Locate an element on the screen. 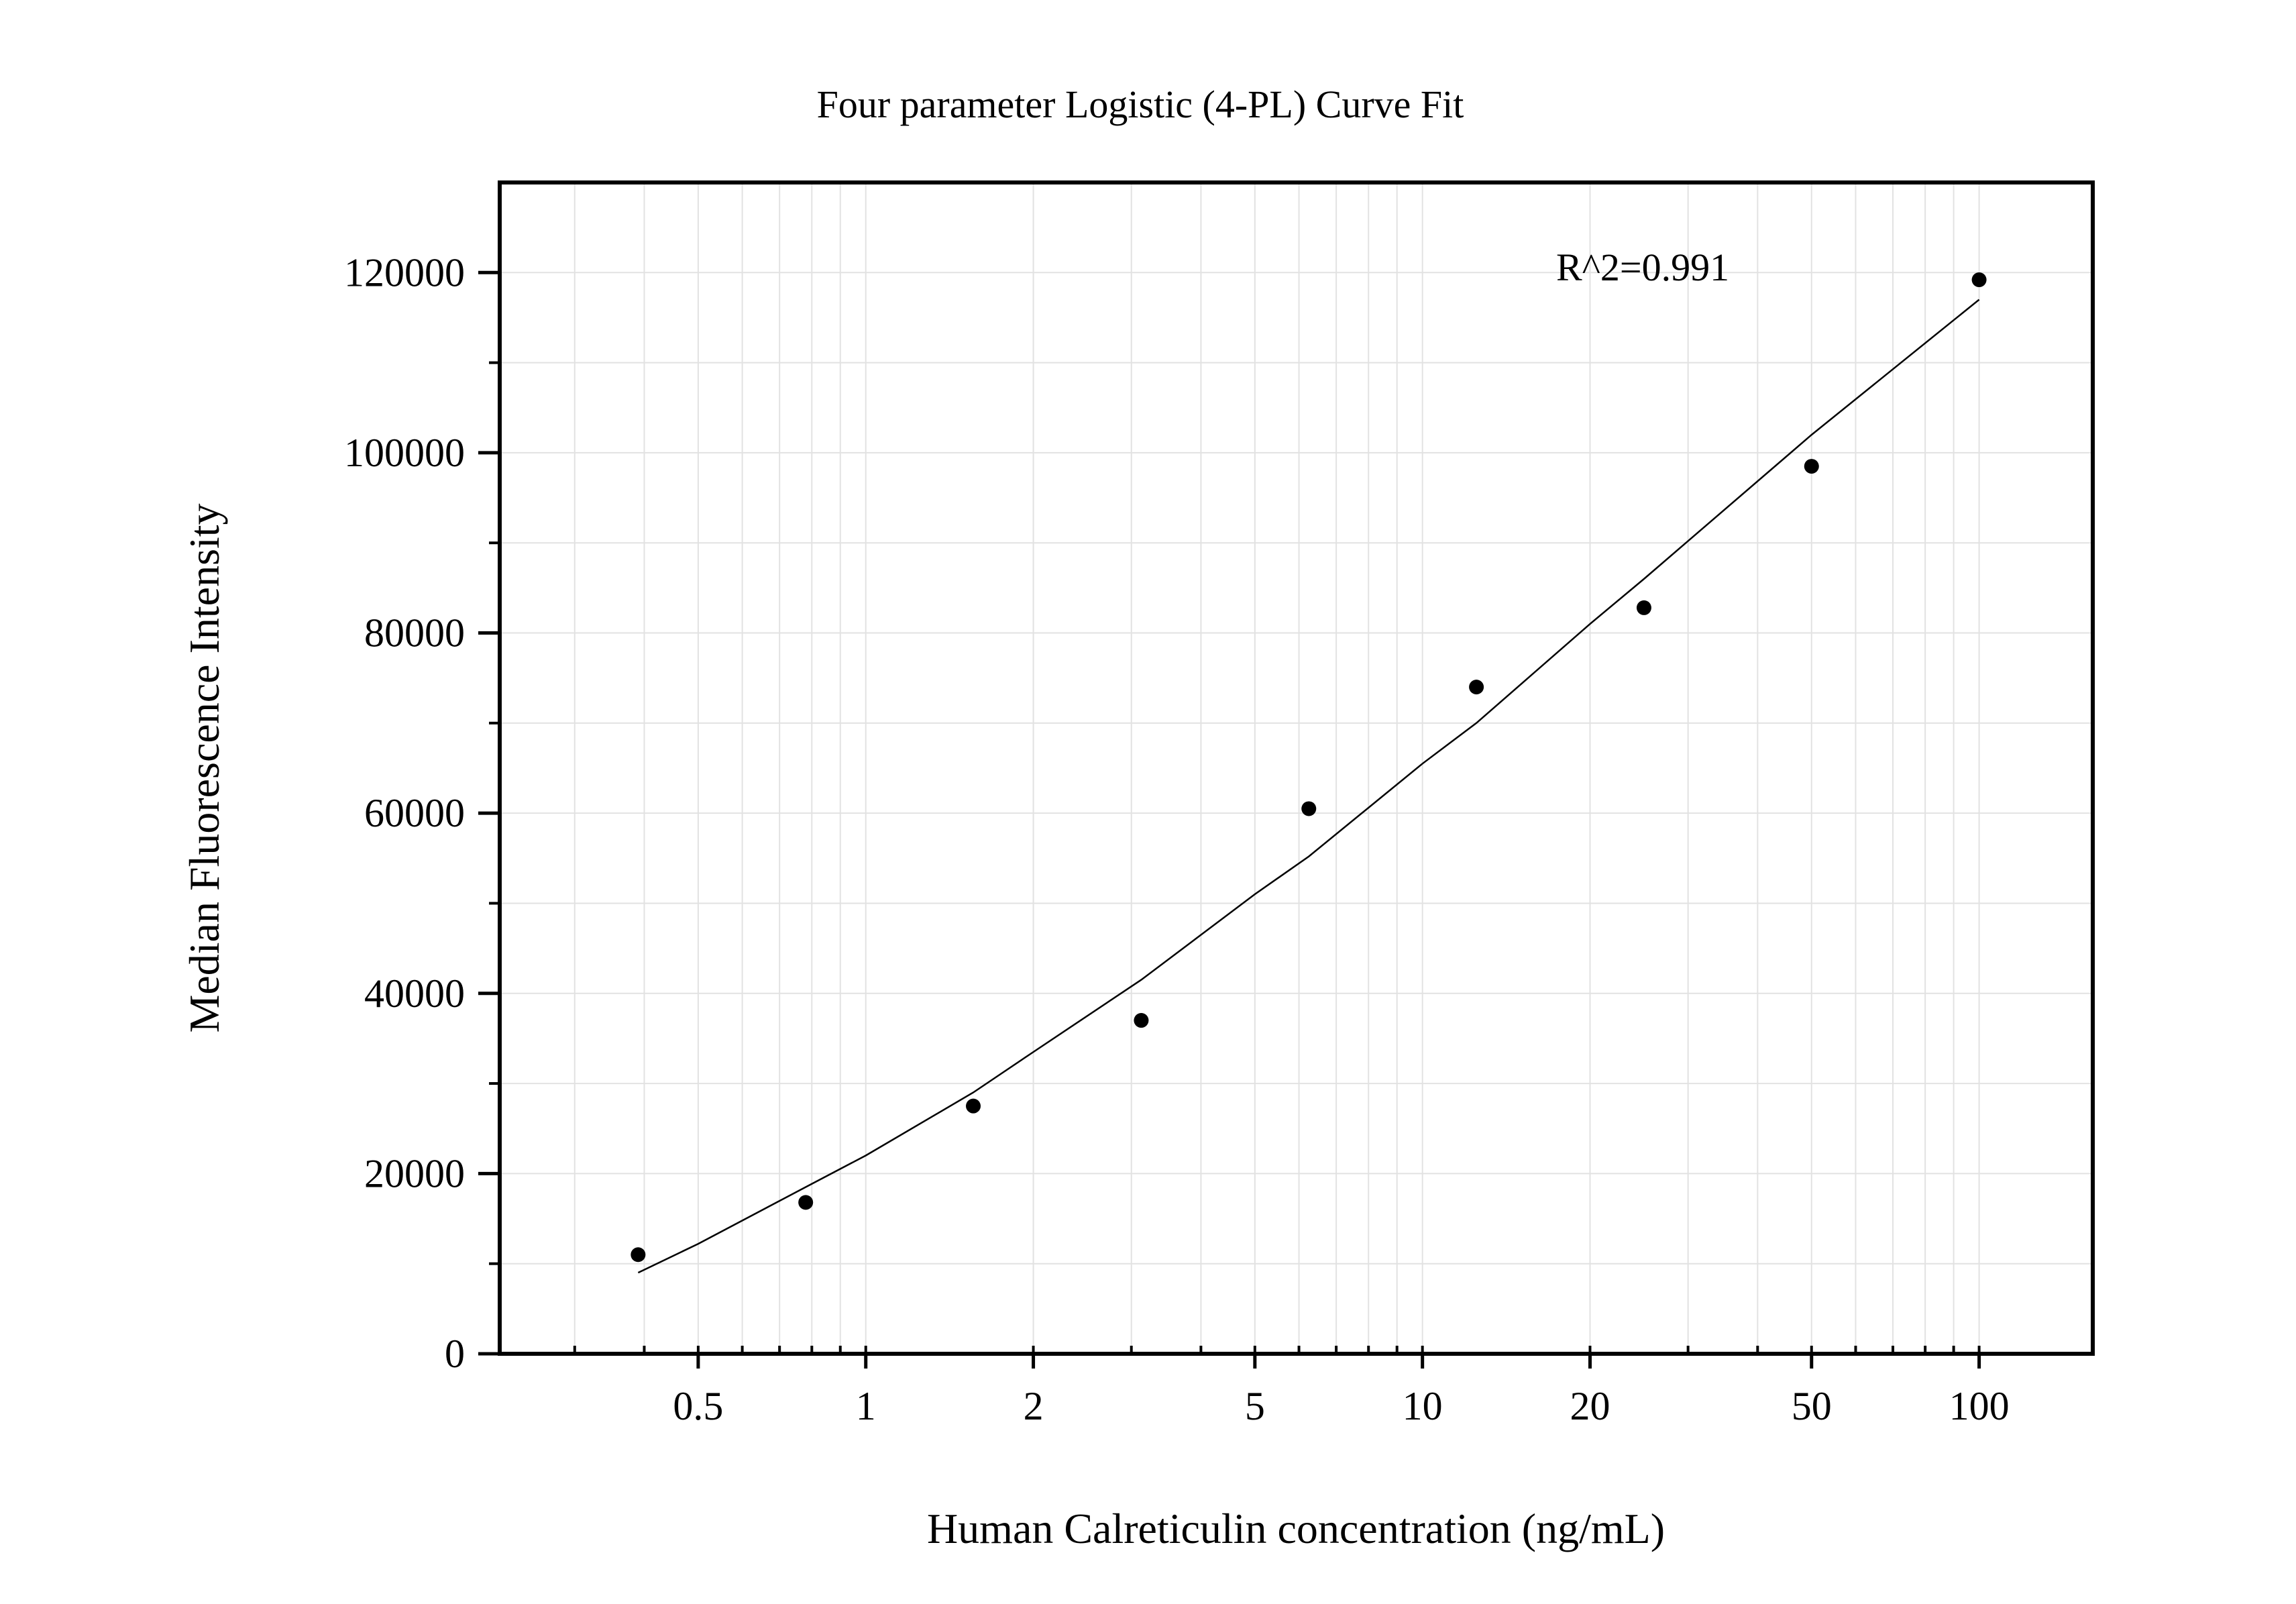 This screenshot has width=2296, height=1604. y-tick-label: 40000 is located at coordinates (415, 993).